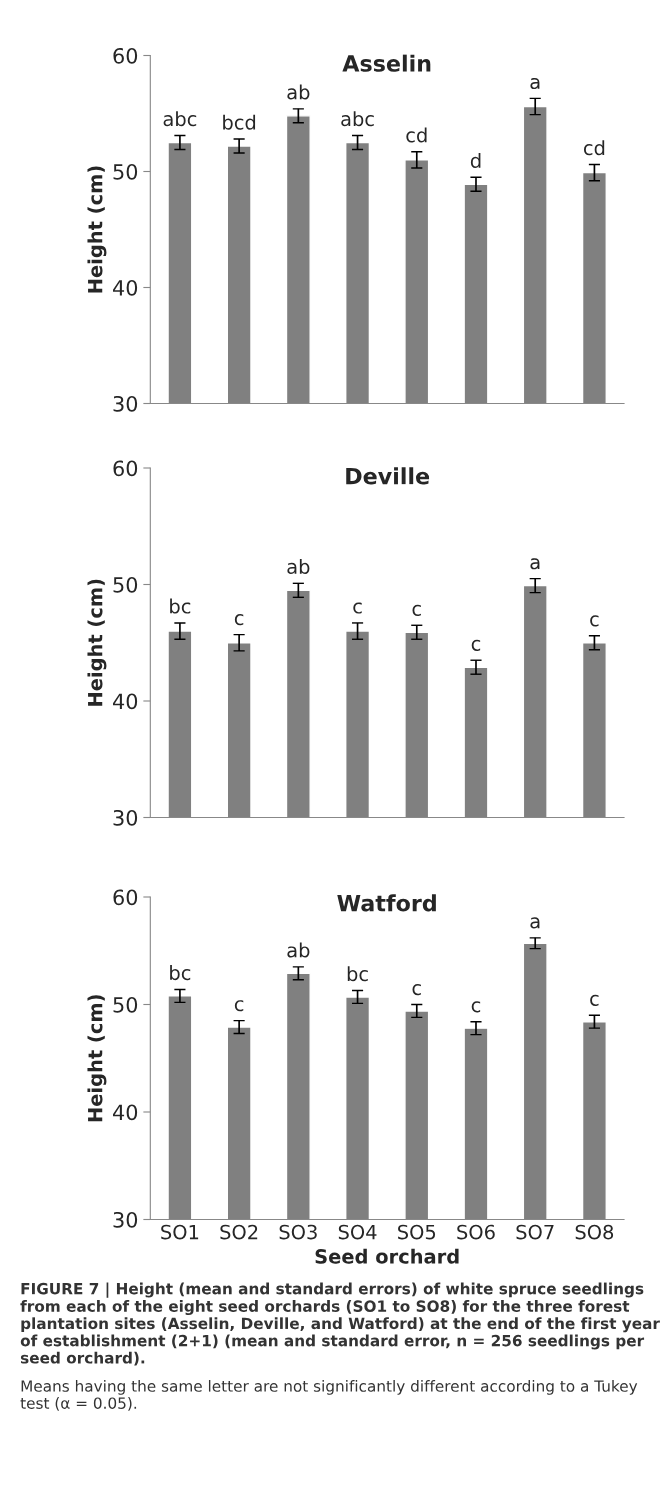 The image size is (671, 1500). I want to click on x-tick-label: SO2, so click(239, 1232).